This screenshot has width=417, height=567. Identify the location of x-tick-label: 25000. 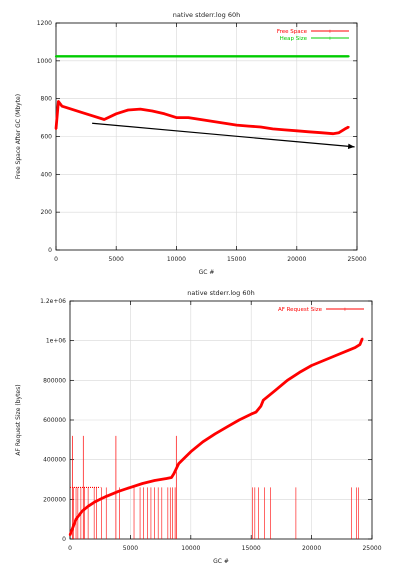
(356, 259).